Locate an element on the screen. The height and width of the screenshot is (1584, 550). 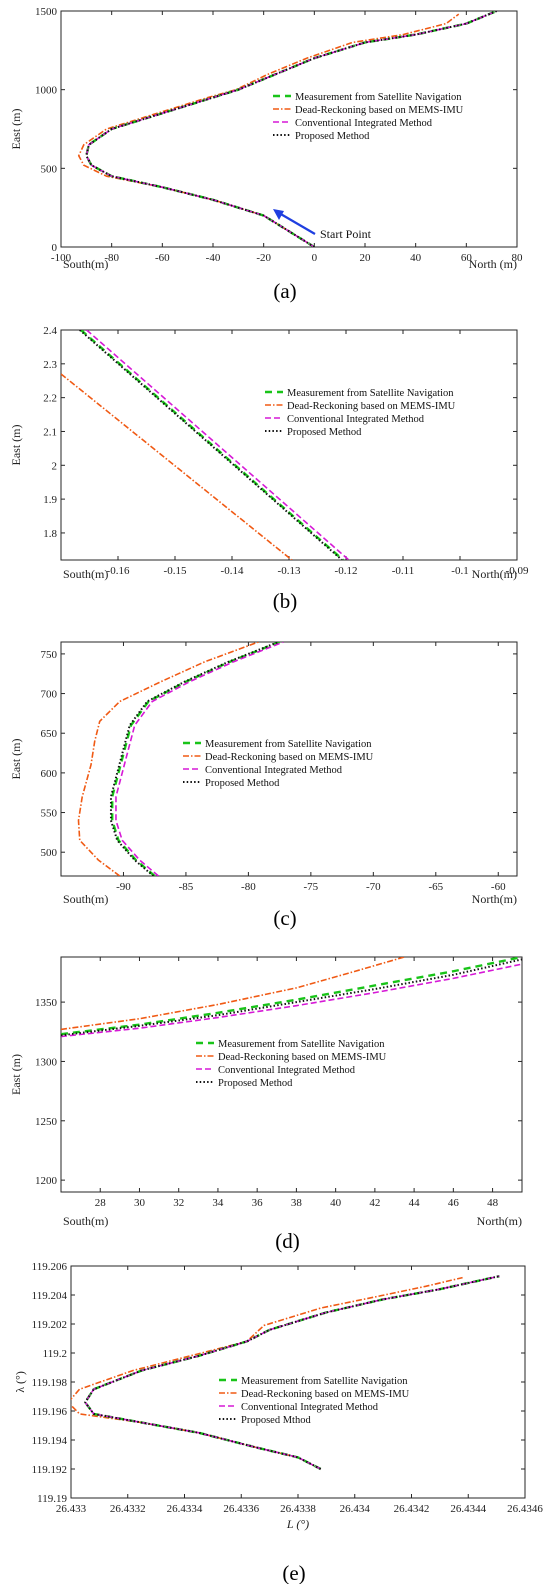
panel-caption: (b) is located at coordinates (285, 601).